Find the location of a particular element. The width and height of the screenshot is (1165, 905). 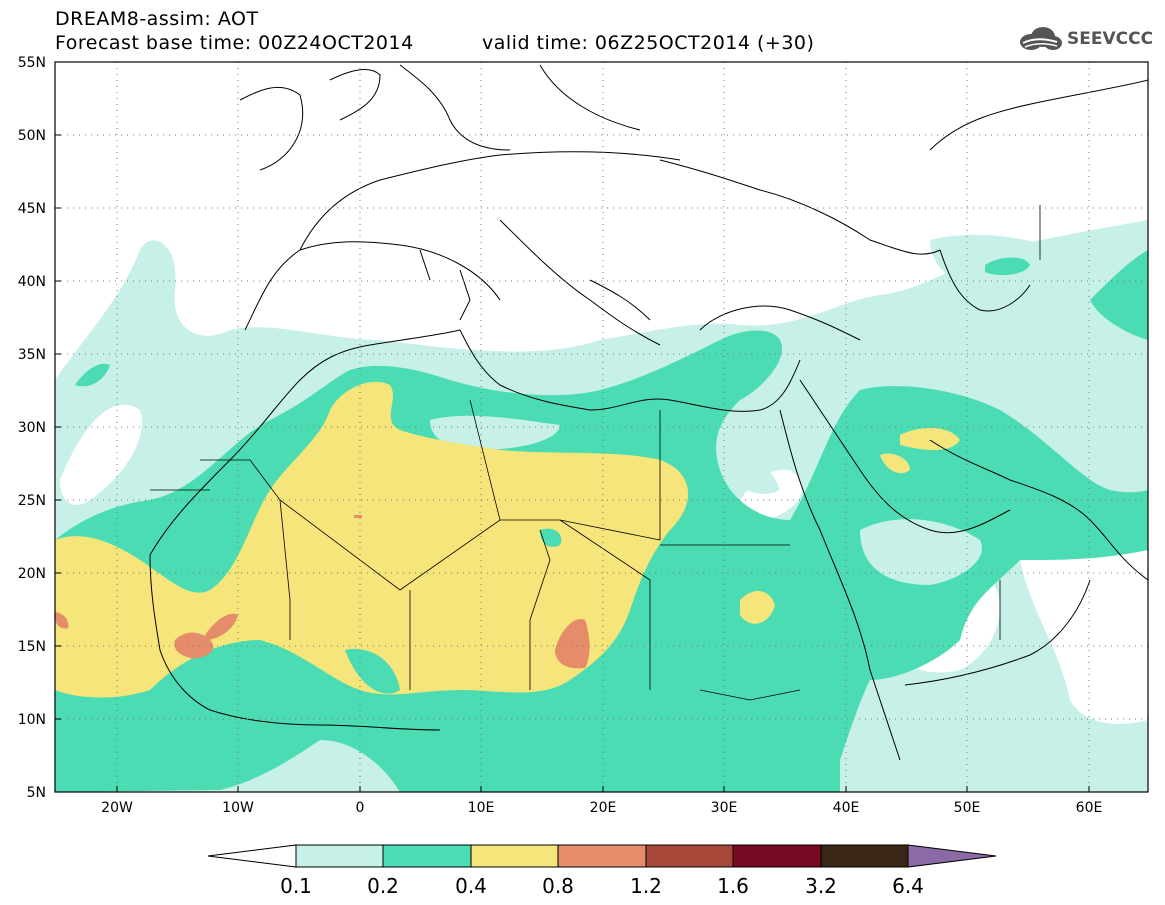

seevccc-logo: SEEVCCC is located at coordinates (1085, 39).